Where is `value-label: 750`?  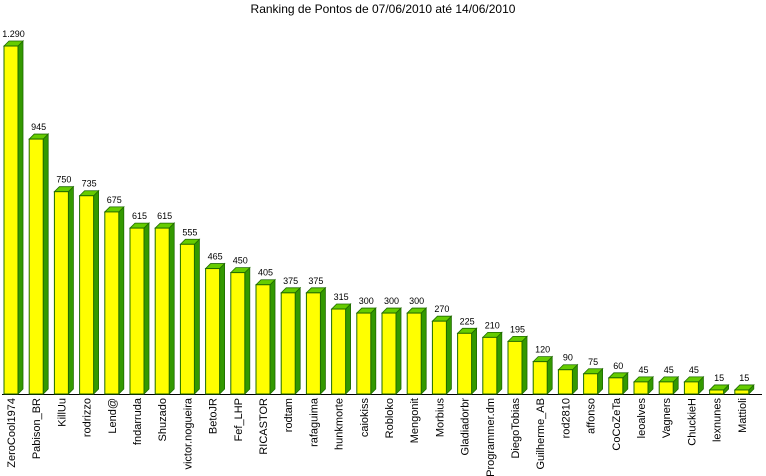 value-label: 750 is located at coordinates (63, 180).